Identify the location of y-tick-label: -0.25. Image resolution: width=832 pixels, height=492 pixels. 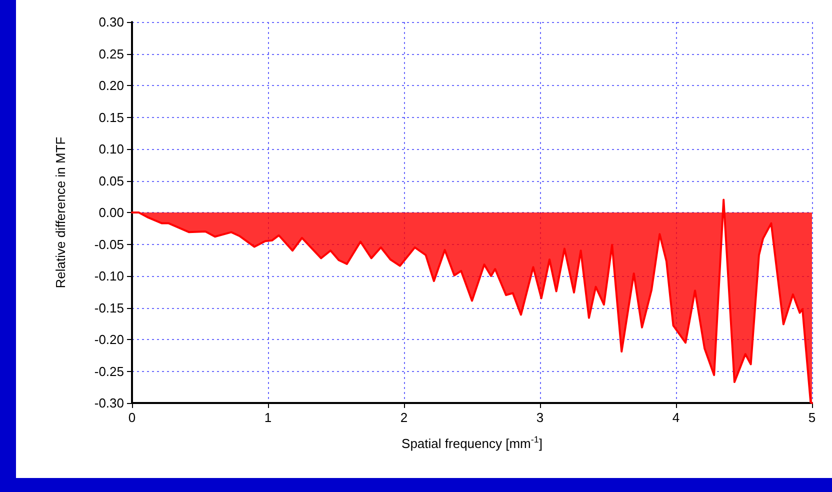
(109, 371).